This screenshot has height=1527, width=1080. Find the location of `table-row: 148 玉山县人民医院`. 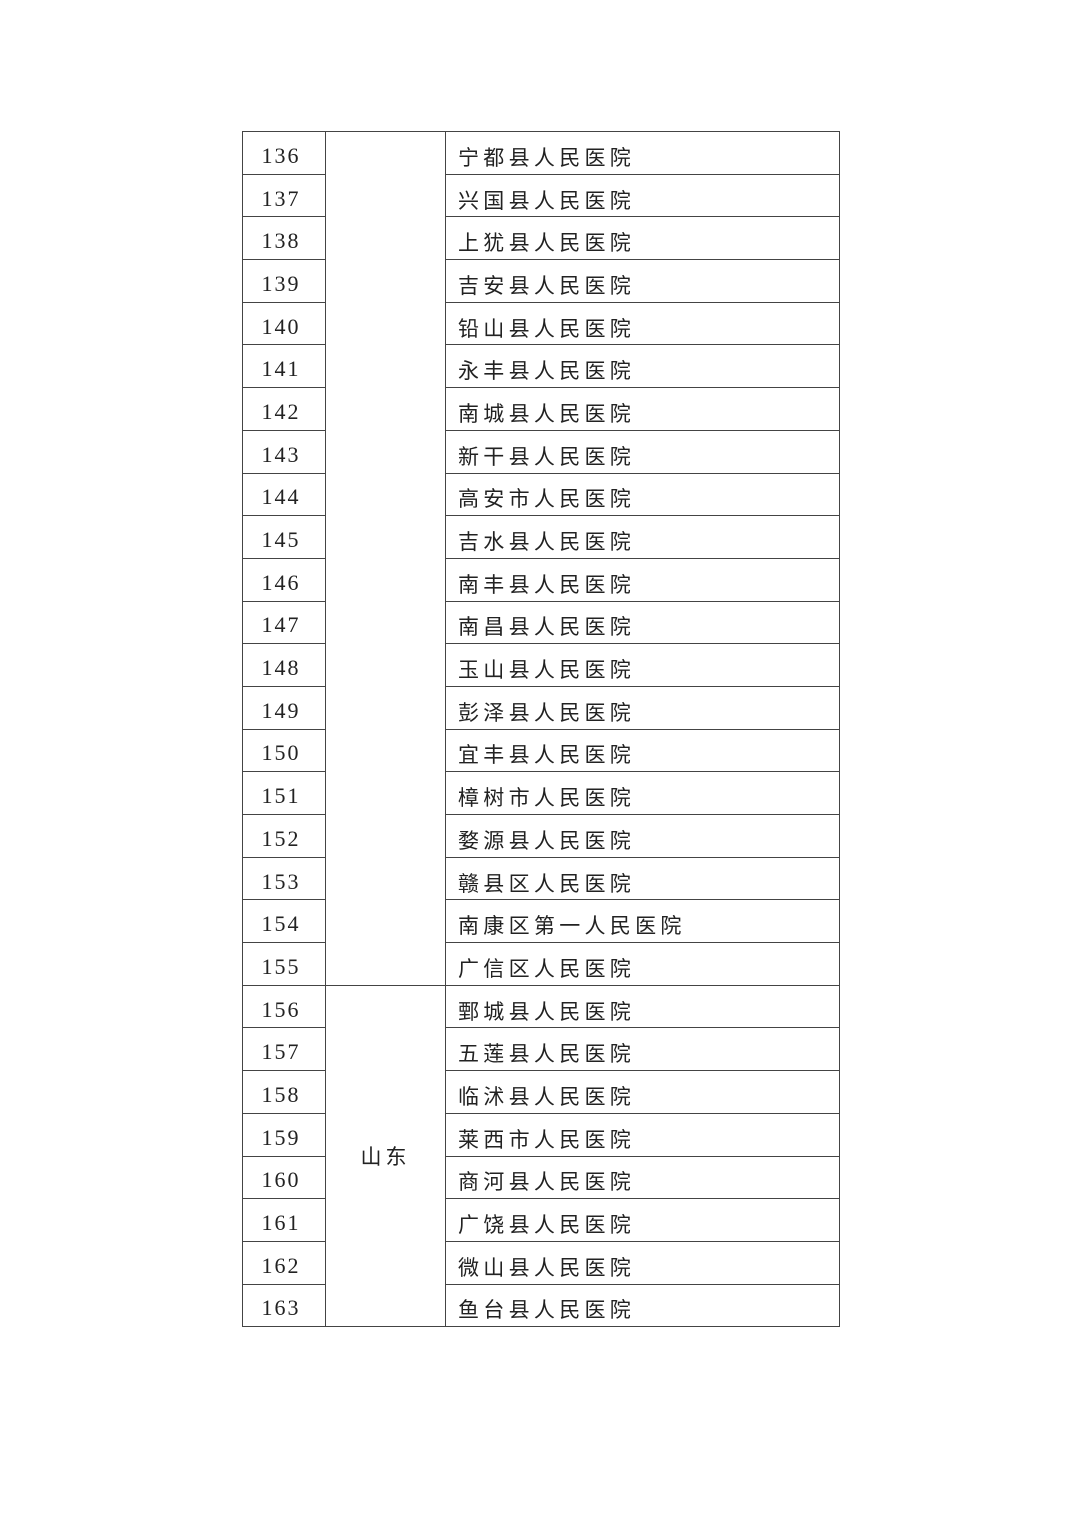

table-row: 148 玉山县人民医院 is located at coordinates (541, 665).